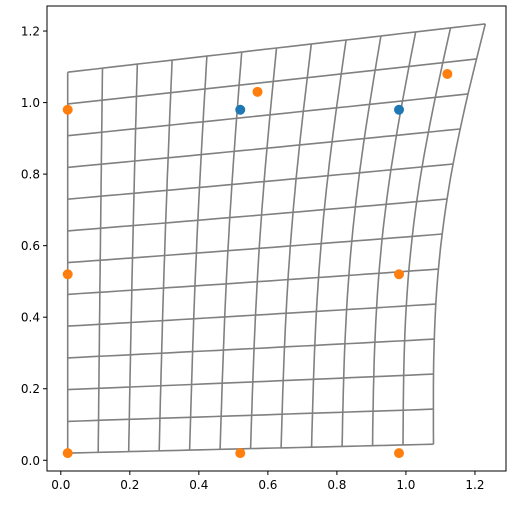 The image size is (516, 505). I want to click on x-tick-label: 0.0, so click(60, 485).